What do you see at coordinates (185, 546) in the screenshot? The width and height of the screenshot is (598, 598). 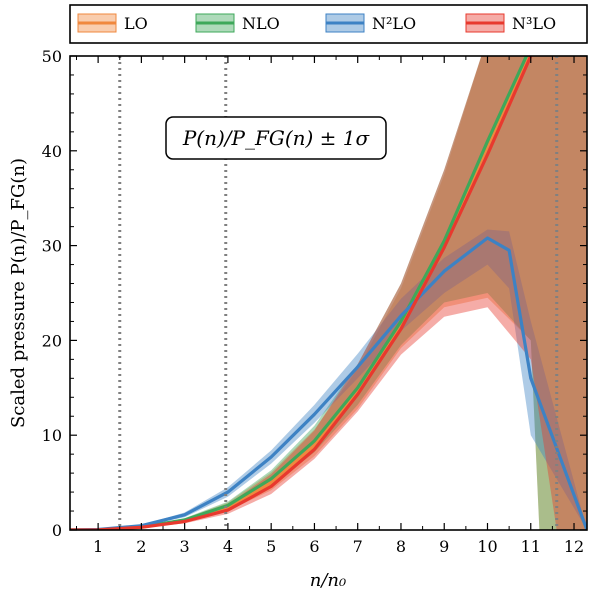 I see `x-tick-label-2: 3` at bounding box center [185, 546].